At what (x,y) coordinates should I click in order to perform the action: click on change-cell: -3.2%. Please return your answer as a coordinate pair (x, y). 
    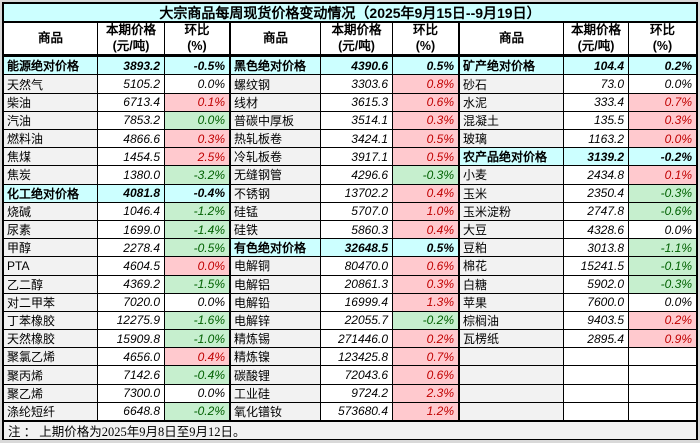
    Looking at the image, I should click on (198, 175).